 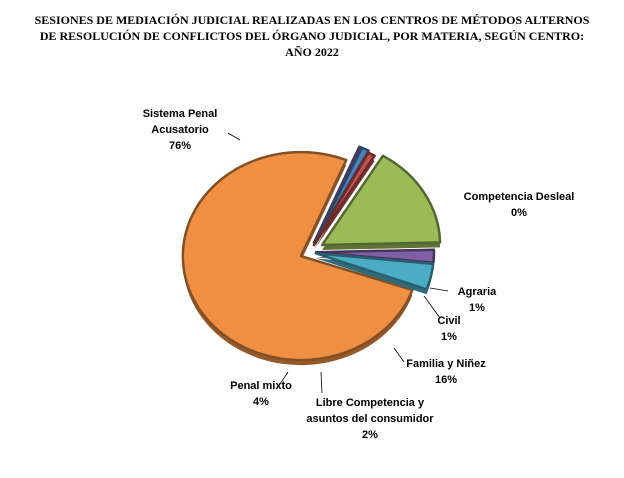 I want to click on slice-name-label: Agraria, so click(x=477, y=292).